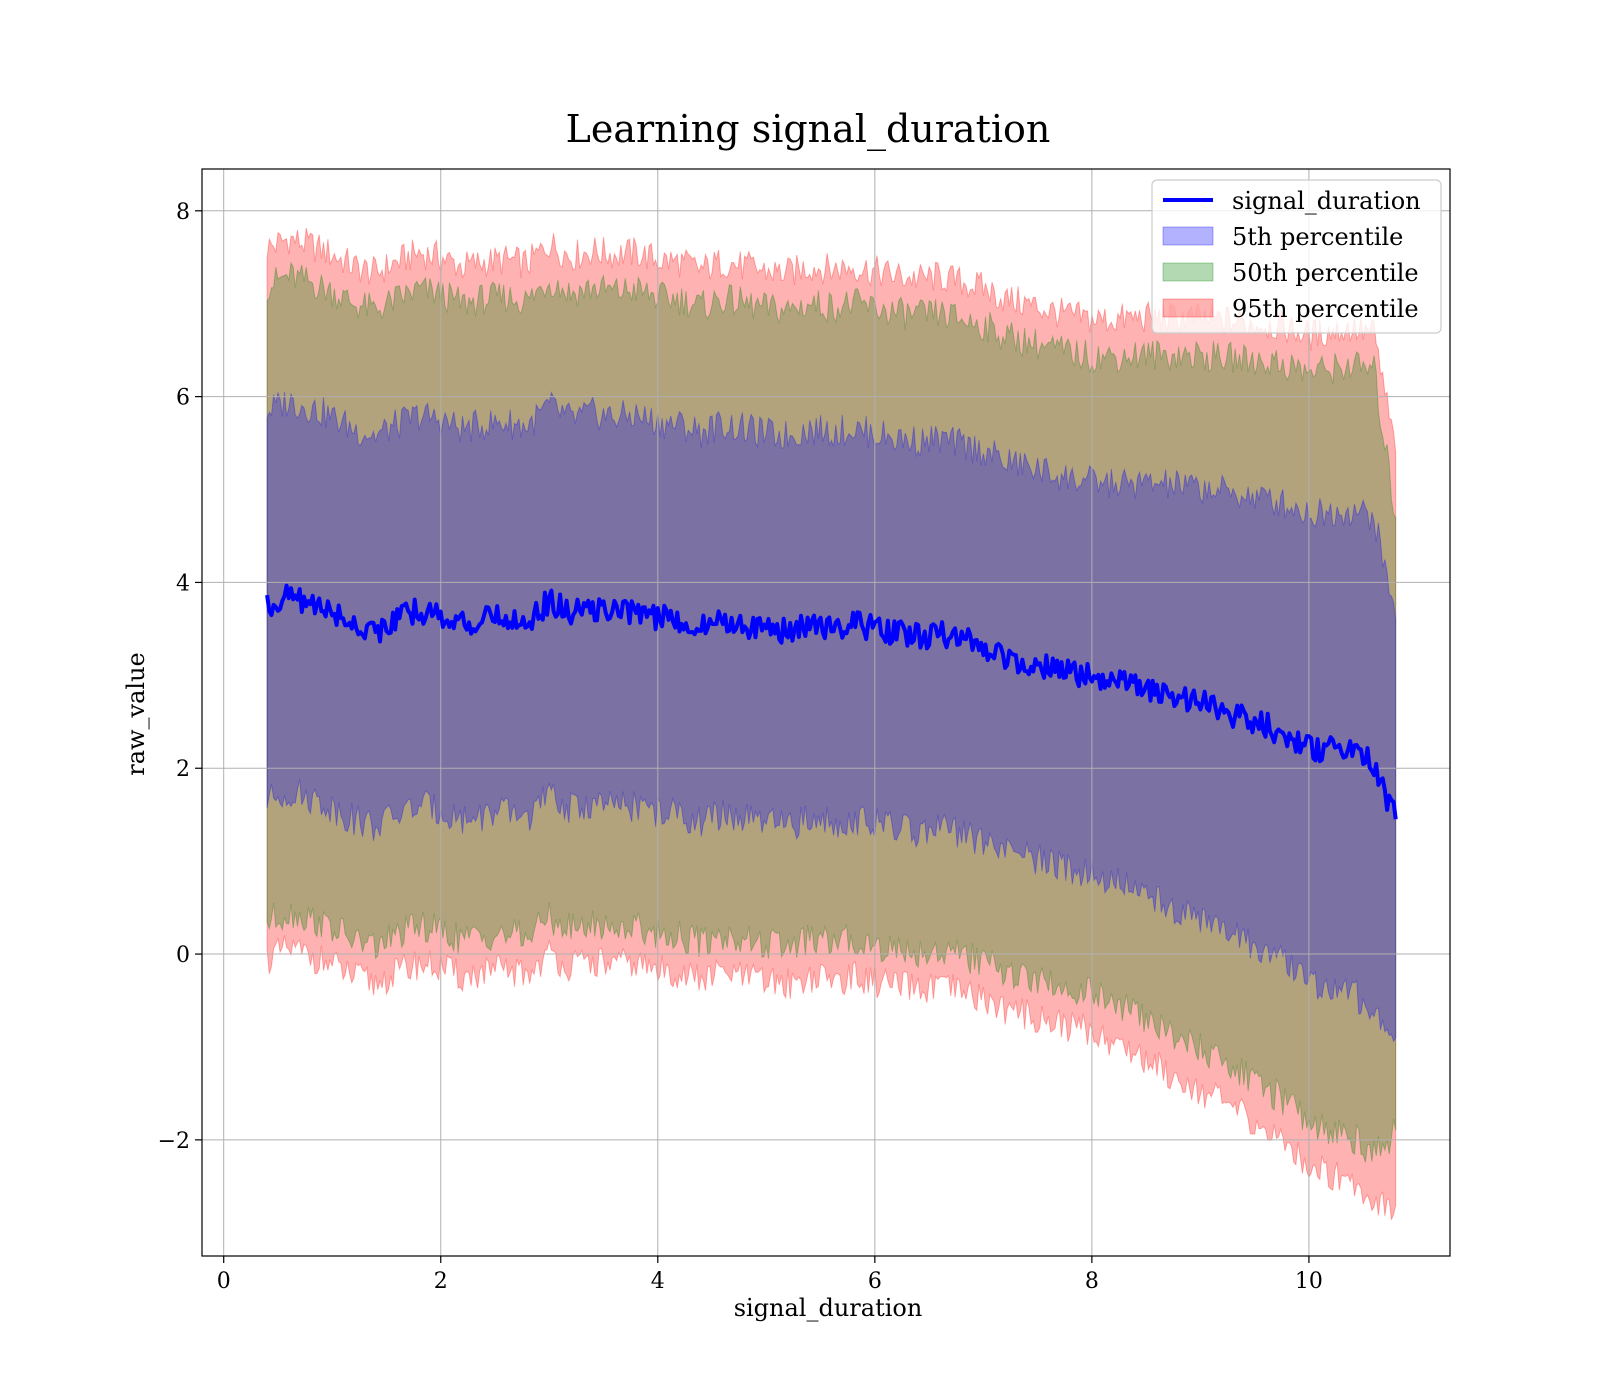 Image resolution: width=1600 pixels, height=1400 pixels. Describe the element at coordinates (183, 212) in the screenshot. I see `y-tick-label: 8` at that location.